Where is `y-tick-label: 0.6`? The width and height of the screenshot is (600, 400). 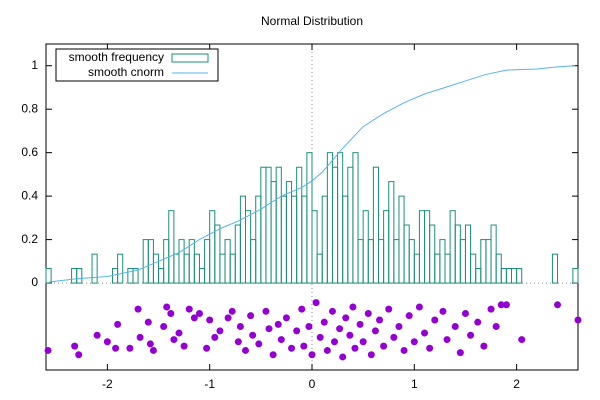 y-tick-label: 0.6 is located at coordinates (29, 152).